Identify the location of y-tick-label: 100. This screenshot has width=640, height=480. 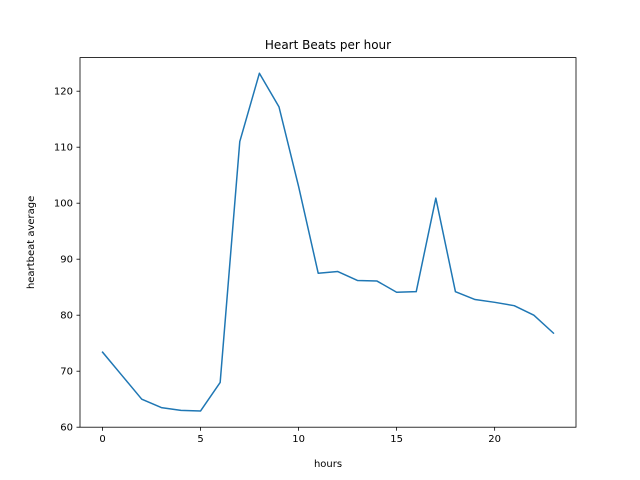
(63, 204).